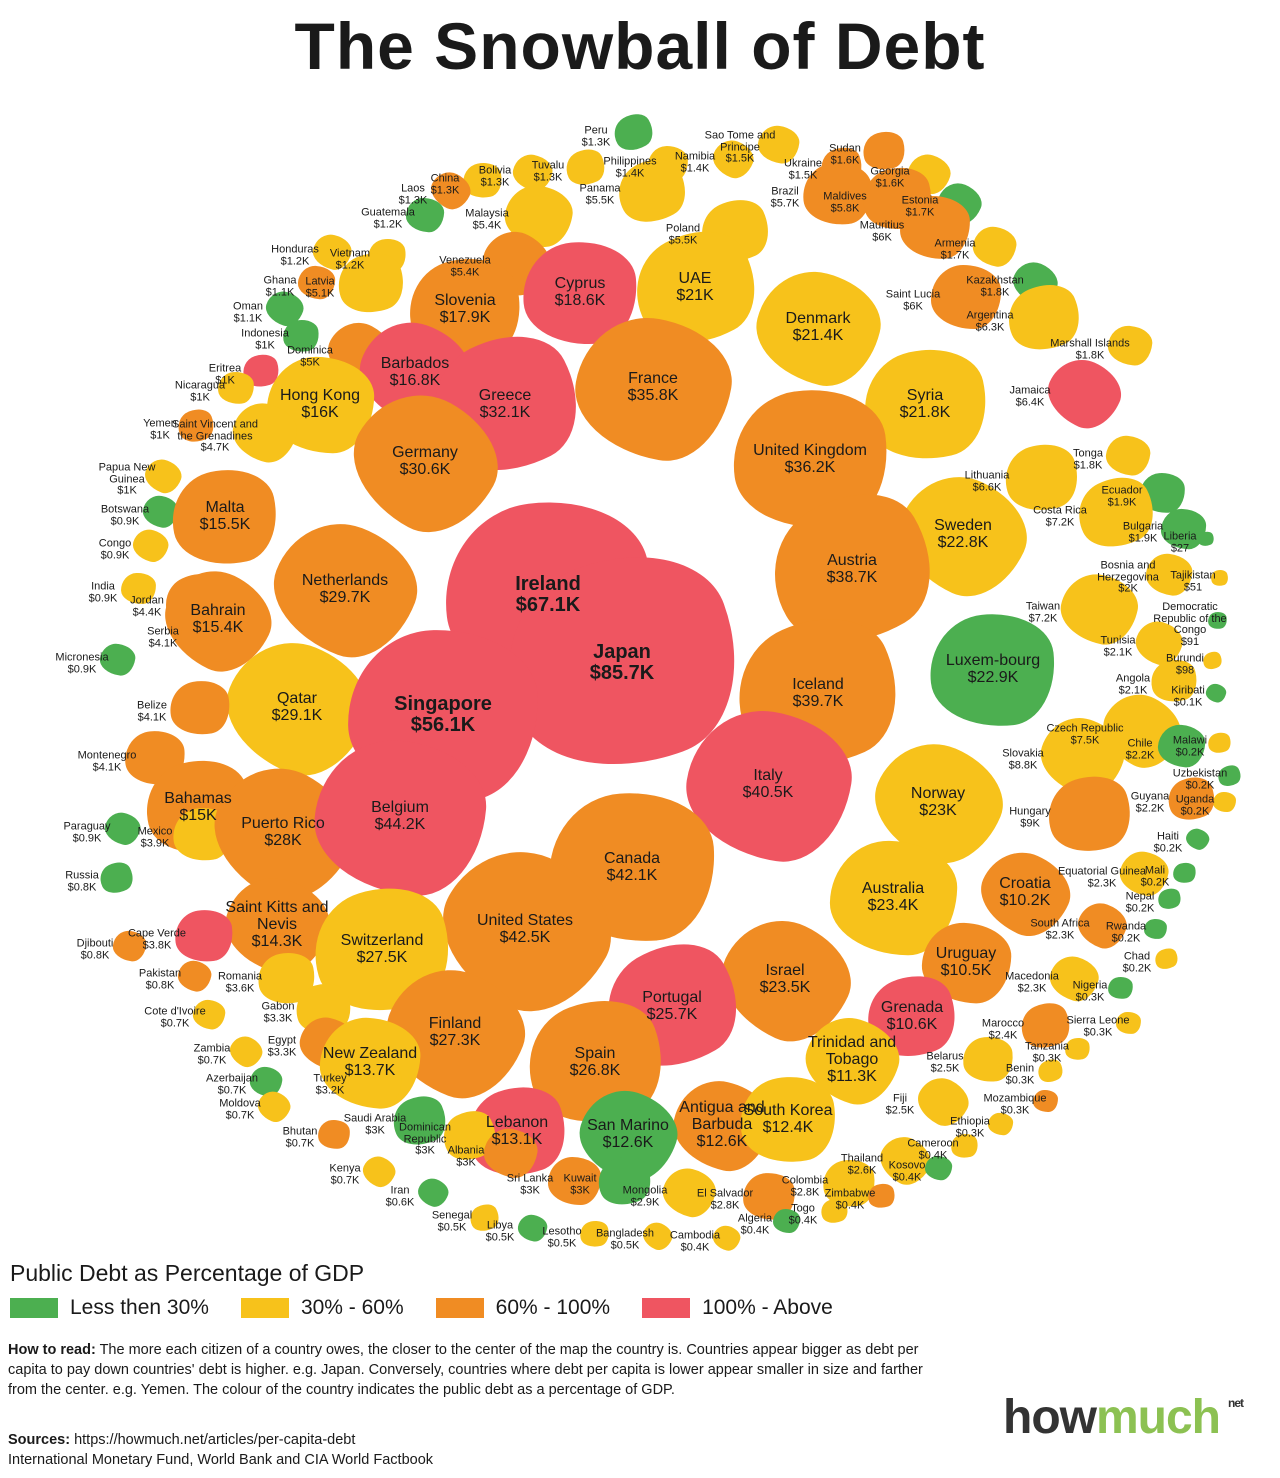 This screenshot has width=1280, height=1478. I want to click on country-name: Jordan, so click(147, 600).